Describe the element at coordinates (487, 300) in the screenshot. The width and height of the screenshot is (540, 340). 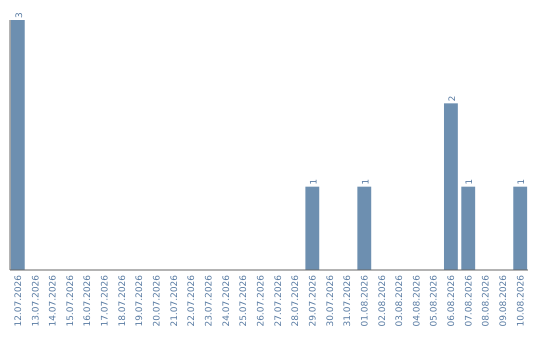
I see `x-tick-label: 08.08.2026` at that location.